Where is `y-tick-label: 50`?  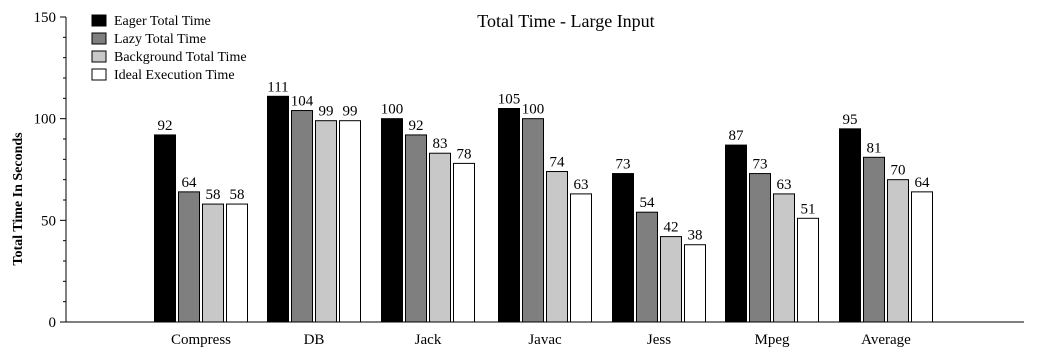 y-tick-label: 50 is located at coordinates (48, 221).